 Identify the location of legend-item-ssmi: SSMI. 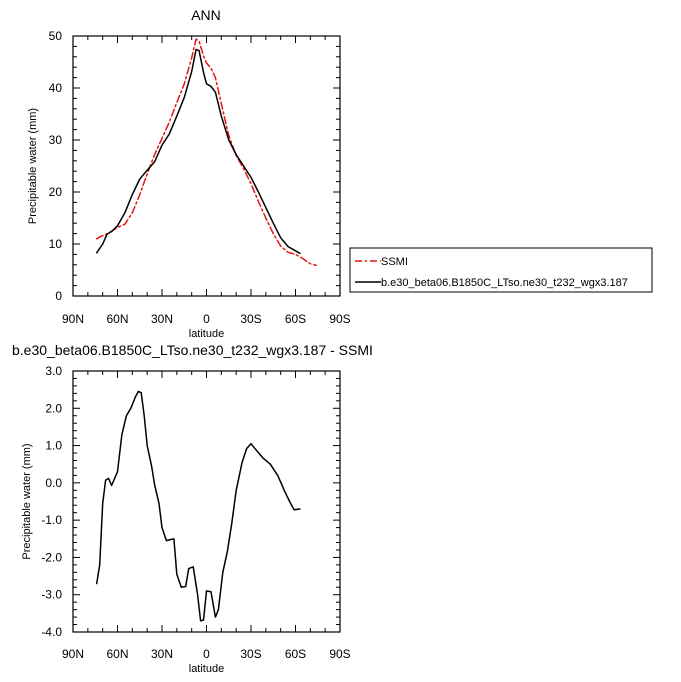
(381, 262).